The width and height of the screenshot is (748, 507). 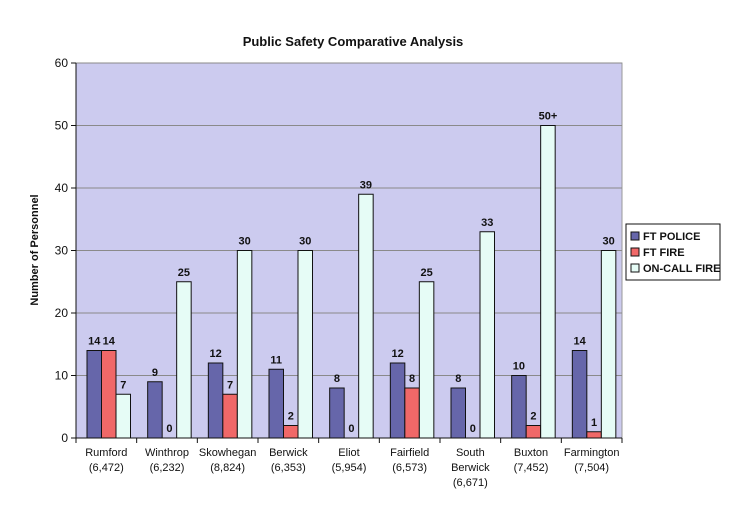 I want to click on x-category-label: Eliot, so click(x=348, y=453).